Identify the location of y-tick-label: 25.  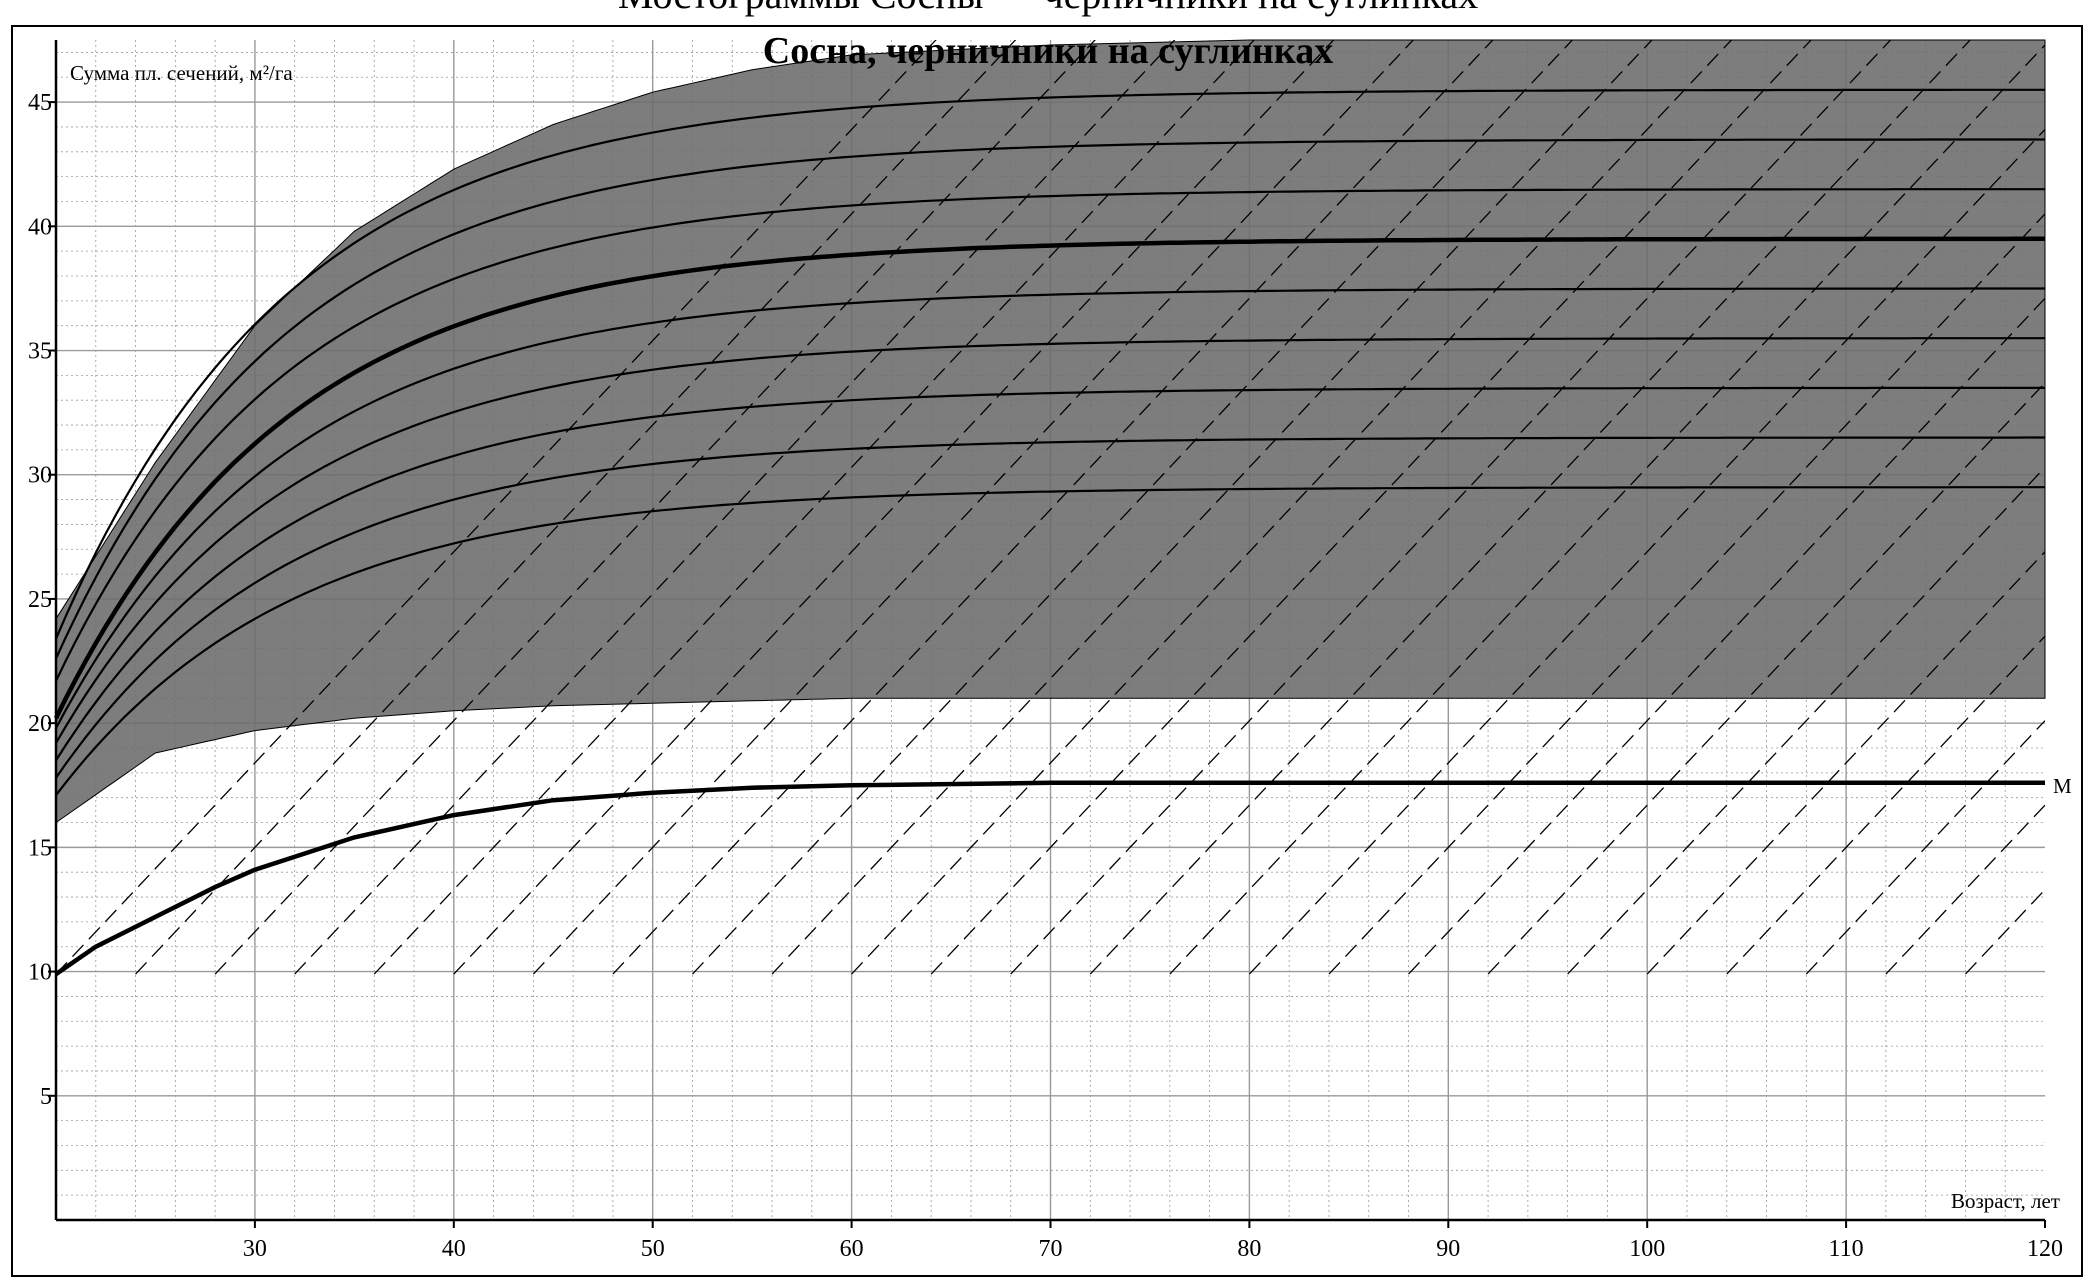
(40, 600).